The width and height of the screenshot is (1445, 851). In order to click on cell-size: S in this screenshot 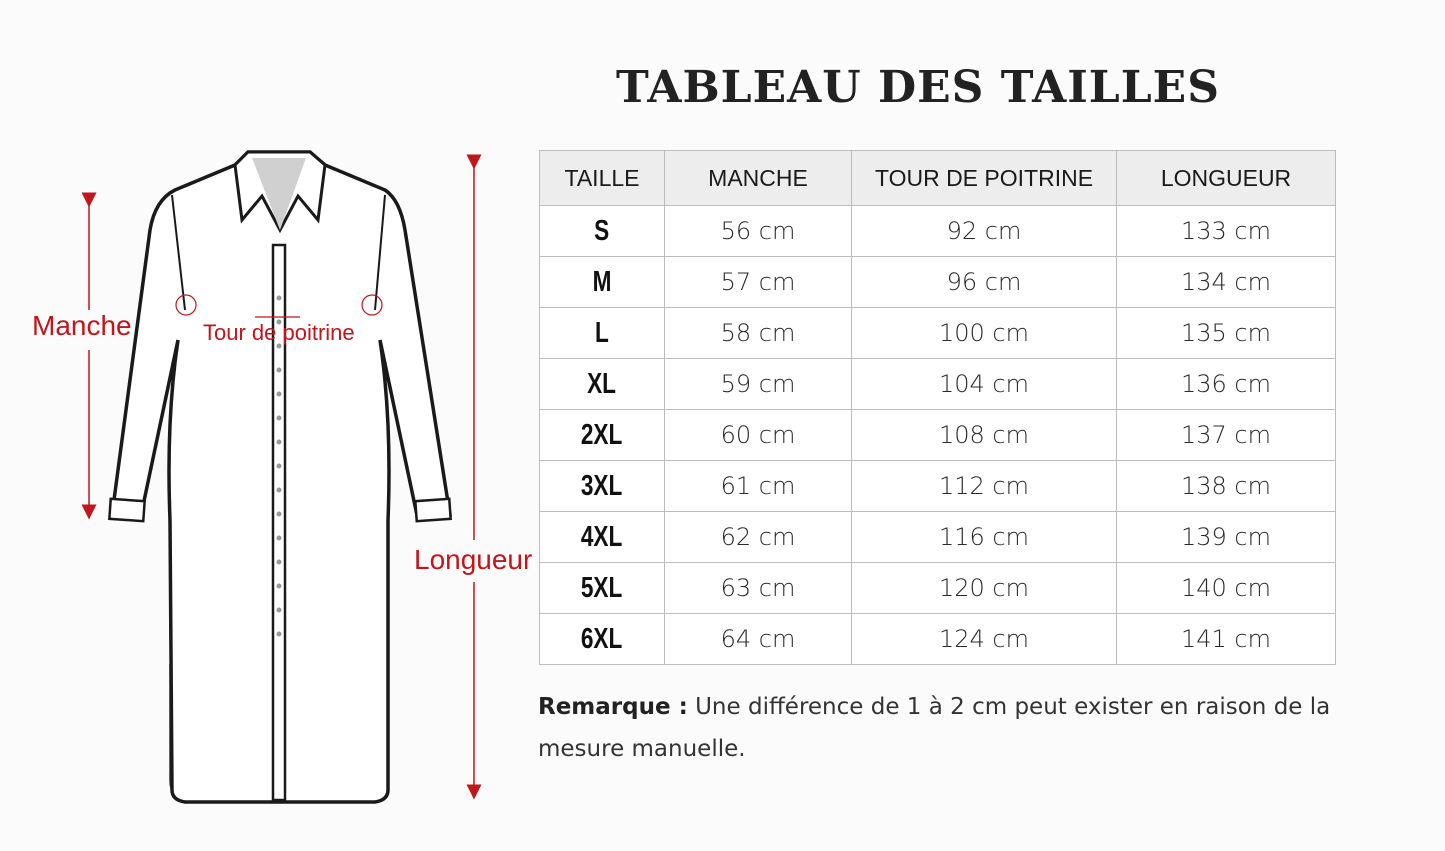, I will do `click(602, 231)`.